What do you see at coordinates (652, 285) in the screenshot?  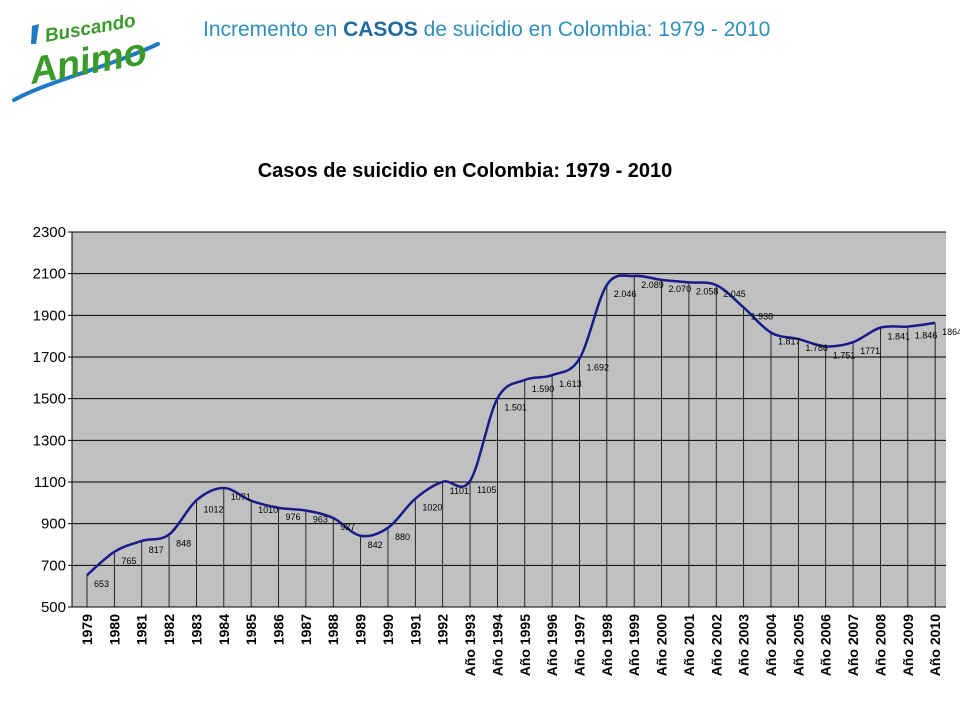 I see `data-label: 2.089` at bounding box center [652, 285].